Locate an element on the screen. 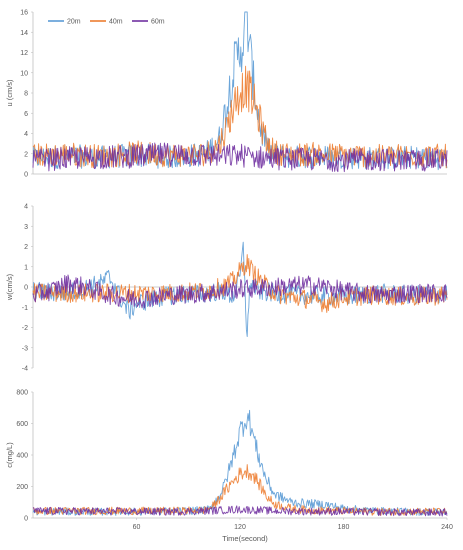 The image size is (463, 550). y-tick-label: -2 is located at coordinates (25, 328).